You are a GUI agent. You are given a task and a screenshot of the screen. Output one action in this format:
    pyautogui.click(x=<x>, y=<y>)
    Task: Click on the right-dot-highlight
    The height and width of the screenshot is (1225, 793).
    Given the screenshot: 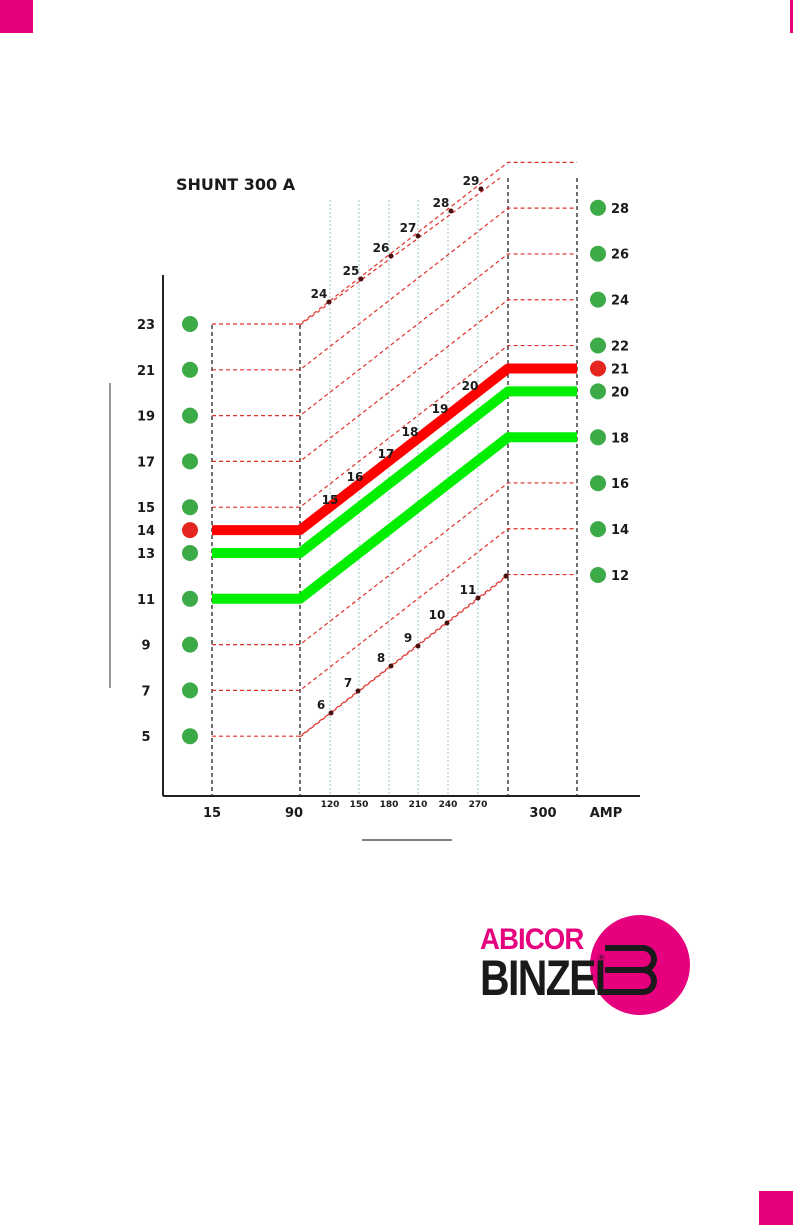 What is the action you would take?
    pyautogui.click(x=598, y=368)
    